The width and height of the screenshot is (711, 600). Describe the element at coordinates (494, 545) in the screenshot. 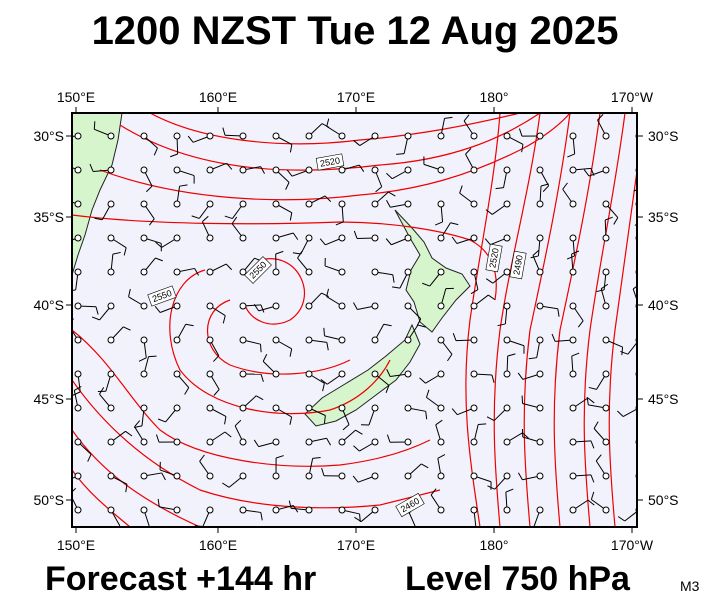

I see `lon-label-bottom: 180°` at that location.